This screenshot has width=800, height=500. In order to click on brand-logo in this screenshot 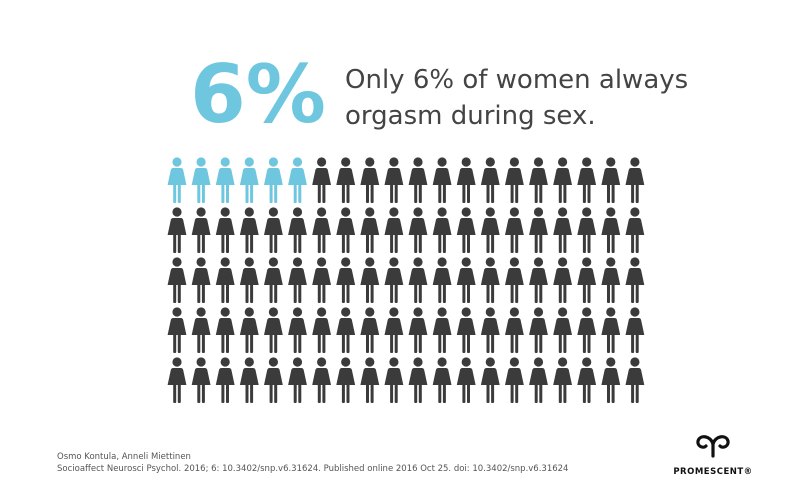, I will do `click(713, 446)`.